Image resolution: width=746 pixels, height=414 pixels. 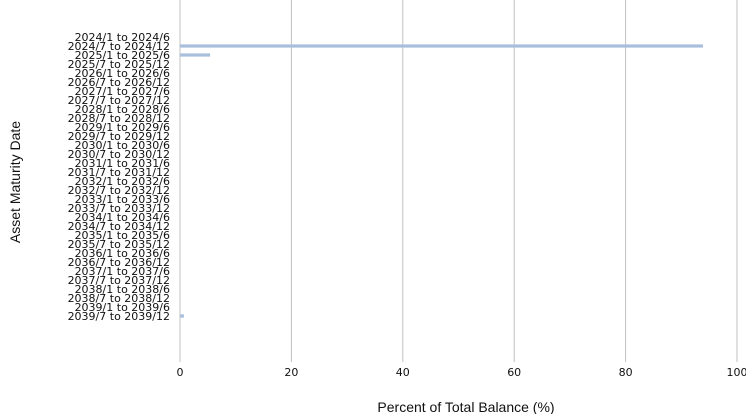 I want to click on y-tick-label-14: 2031/1 to 2031/6, so click(x=122, y=163).